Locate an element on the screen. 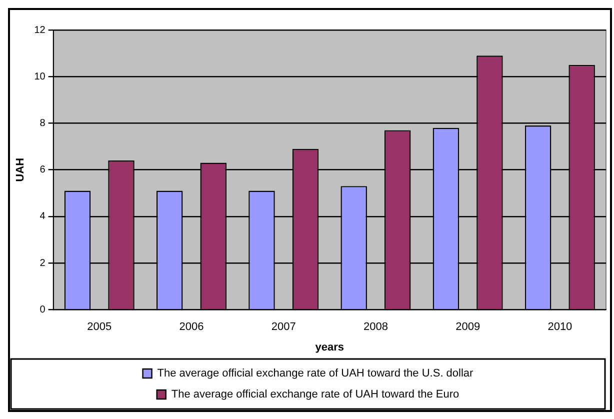 The height and width of the screenshot is (419, 614). y-tick-label: 6 is located at coordinates (43, 170).